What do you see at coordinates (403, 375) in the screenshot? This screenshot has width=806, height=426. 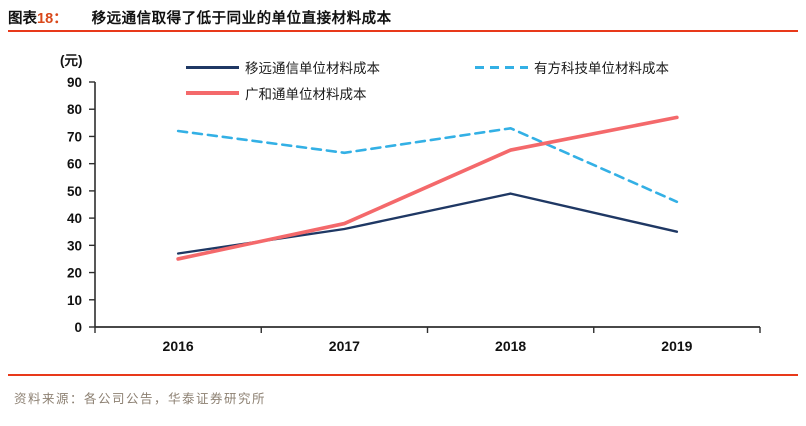 I see `footer-rule` at bounding box center [403, 375].